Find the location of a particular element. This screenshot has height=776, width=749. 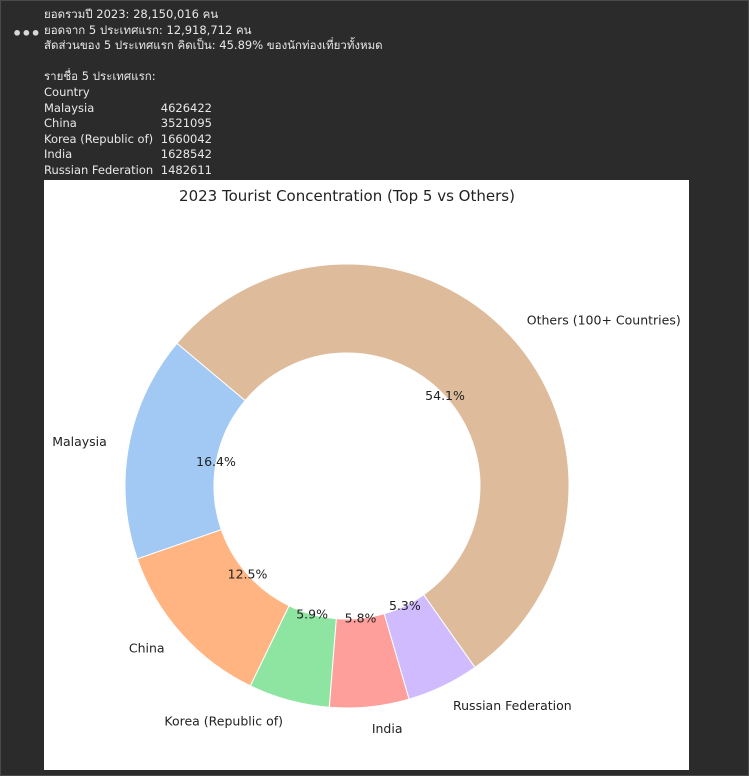

table-row: Korea (Republic of) 1660042 is located at coordinates (364, 140).